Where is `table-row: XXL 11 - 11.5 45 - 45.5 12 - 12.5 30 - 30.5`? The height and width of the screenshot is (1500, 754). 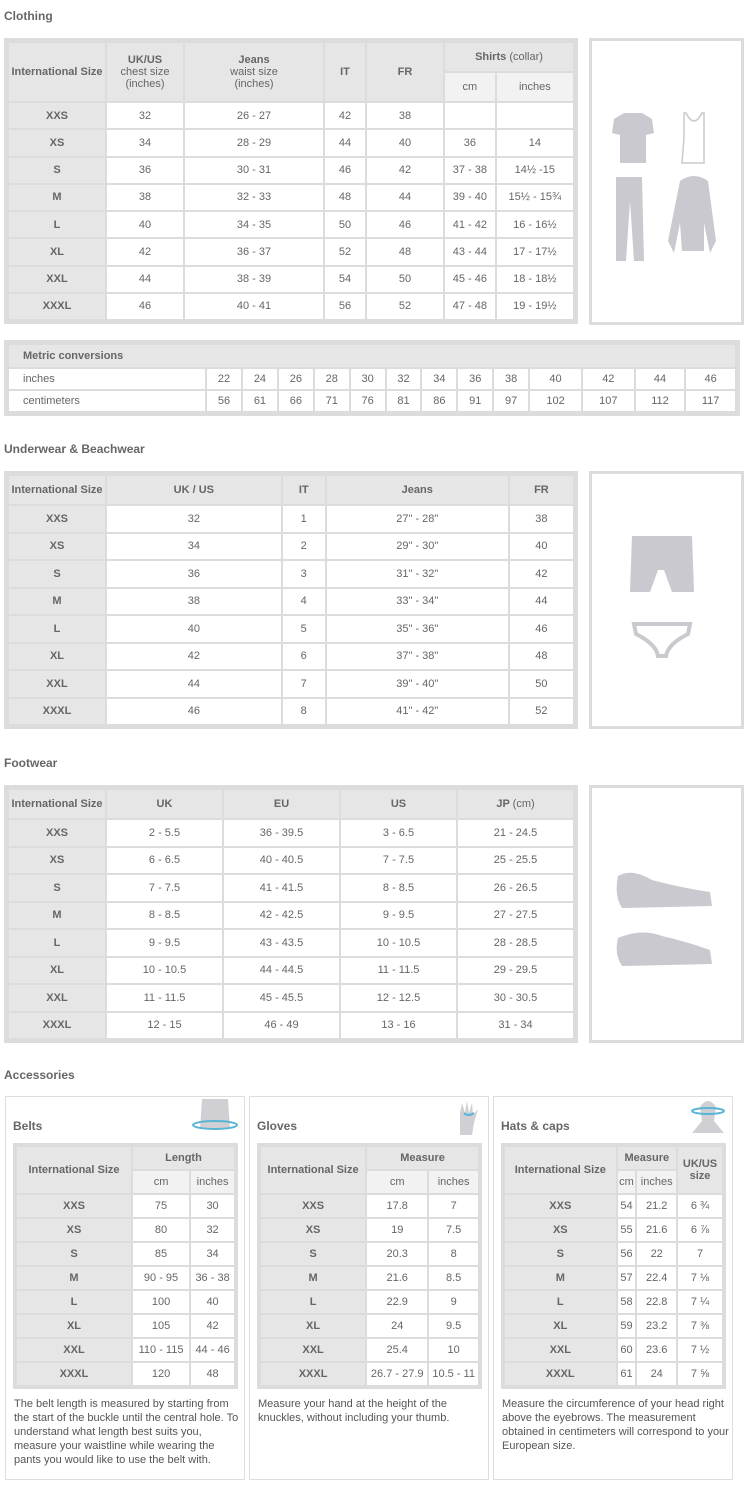 table-row: XXL 11 - 11.5 45 - 45.5 12 - 12.5 30 - 30.5 is located at coordinates (291, 998).